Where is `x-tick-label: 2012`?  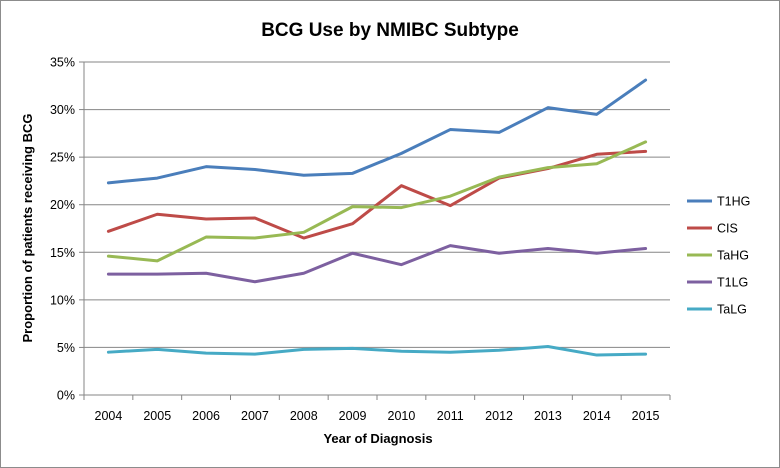
x-tick-label: 2012 is located at coordinates (499, 416).